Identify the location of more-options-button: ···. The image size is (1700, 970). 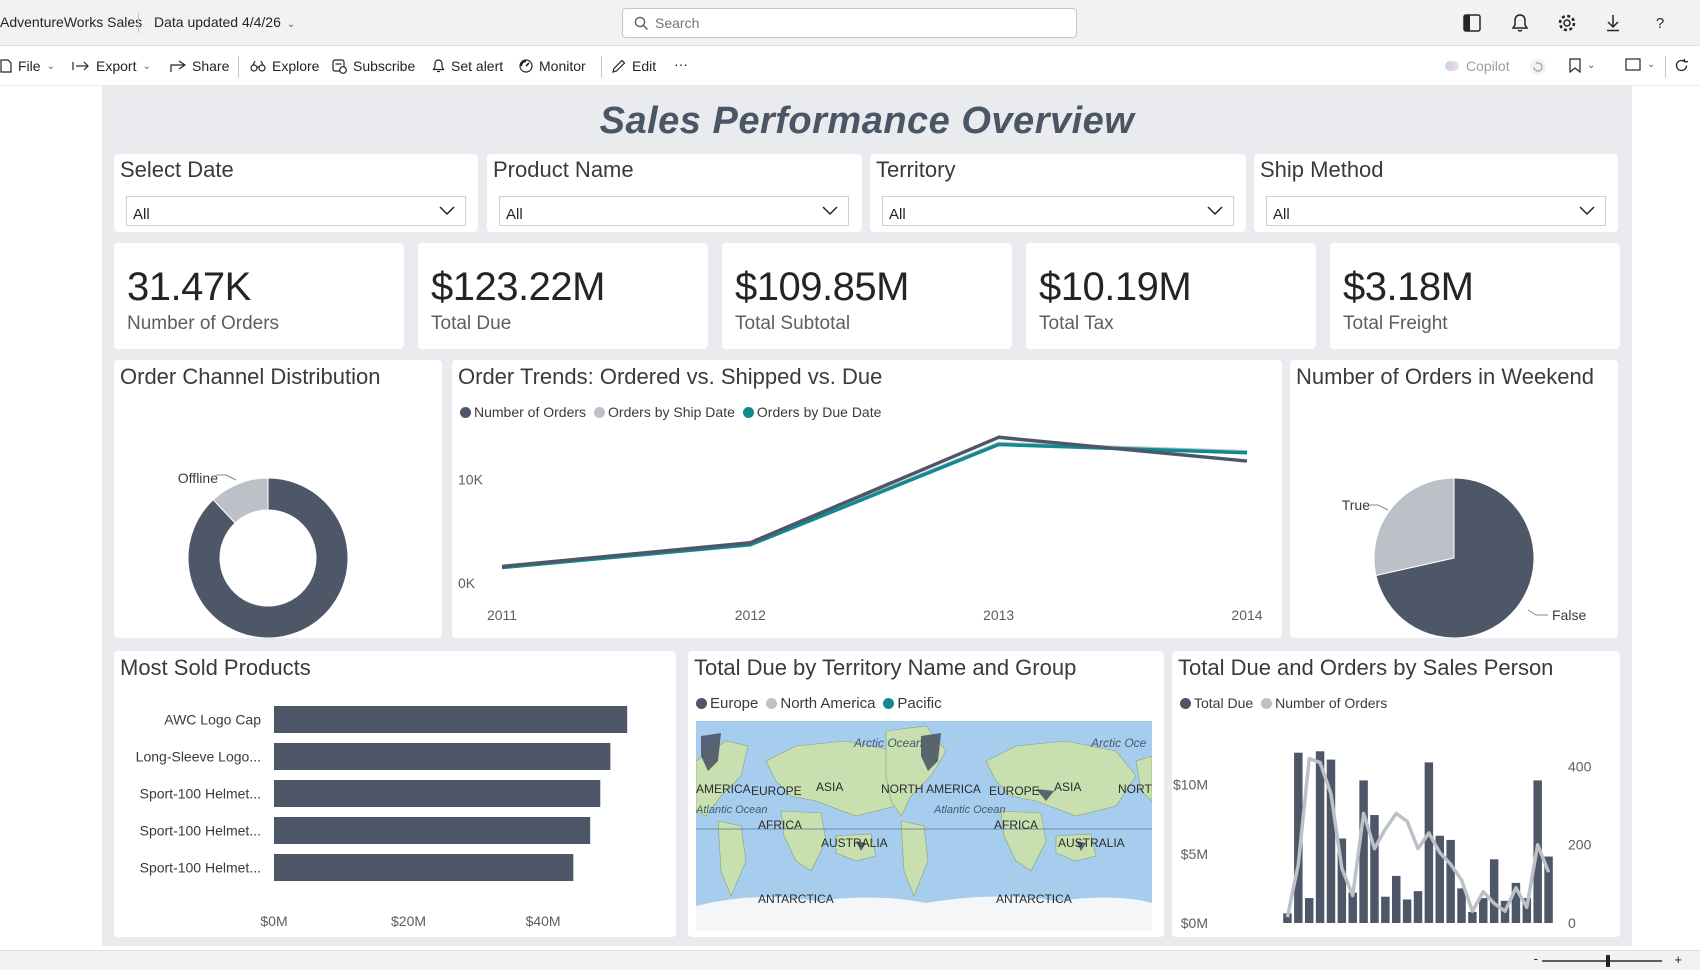
(681, 64).